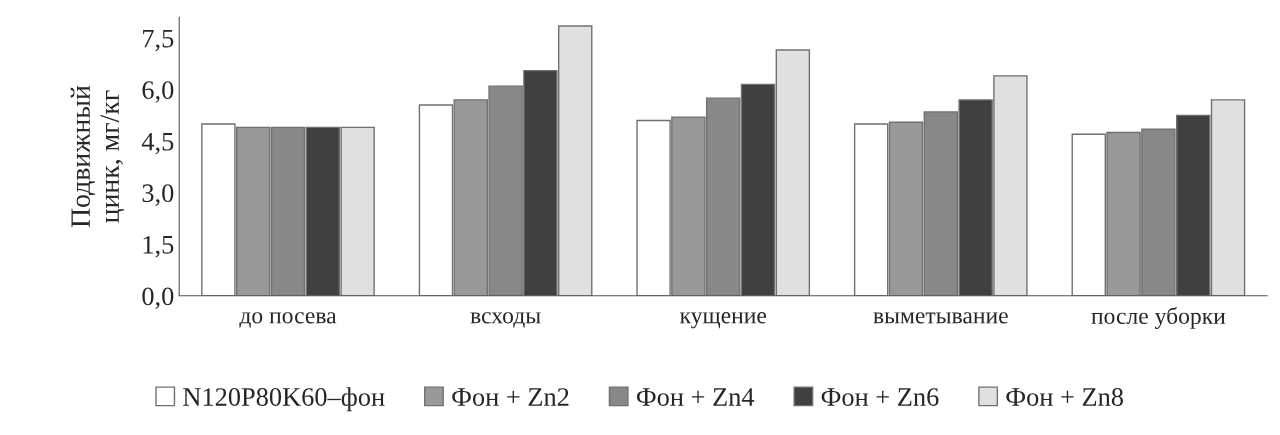 Image resolution: width=1280 pixels, height=435 pixels. I want to click on y-tick-label: 1,5, so click(158, 246).